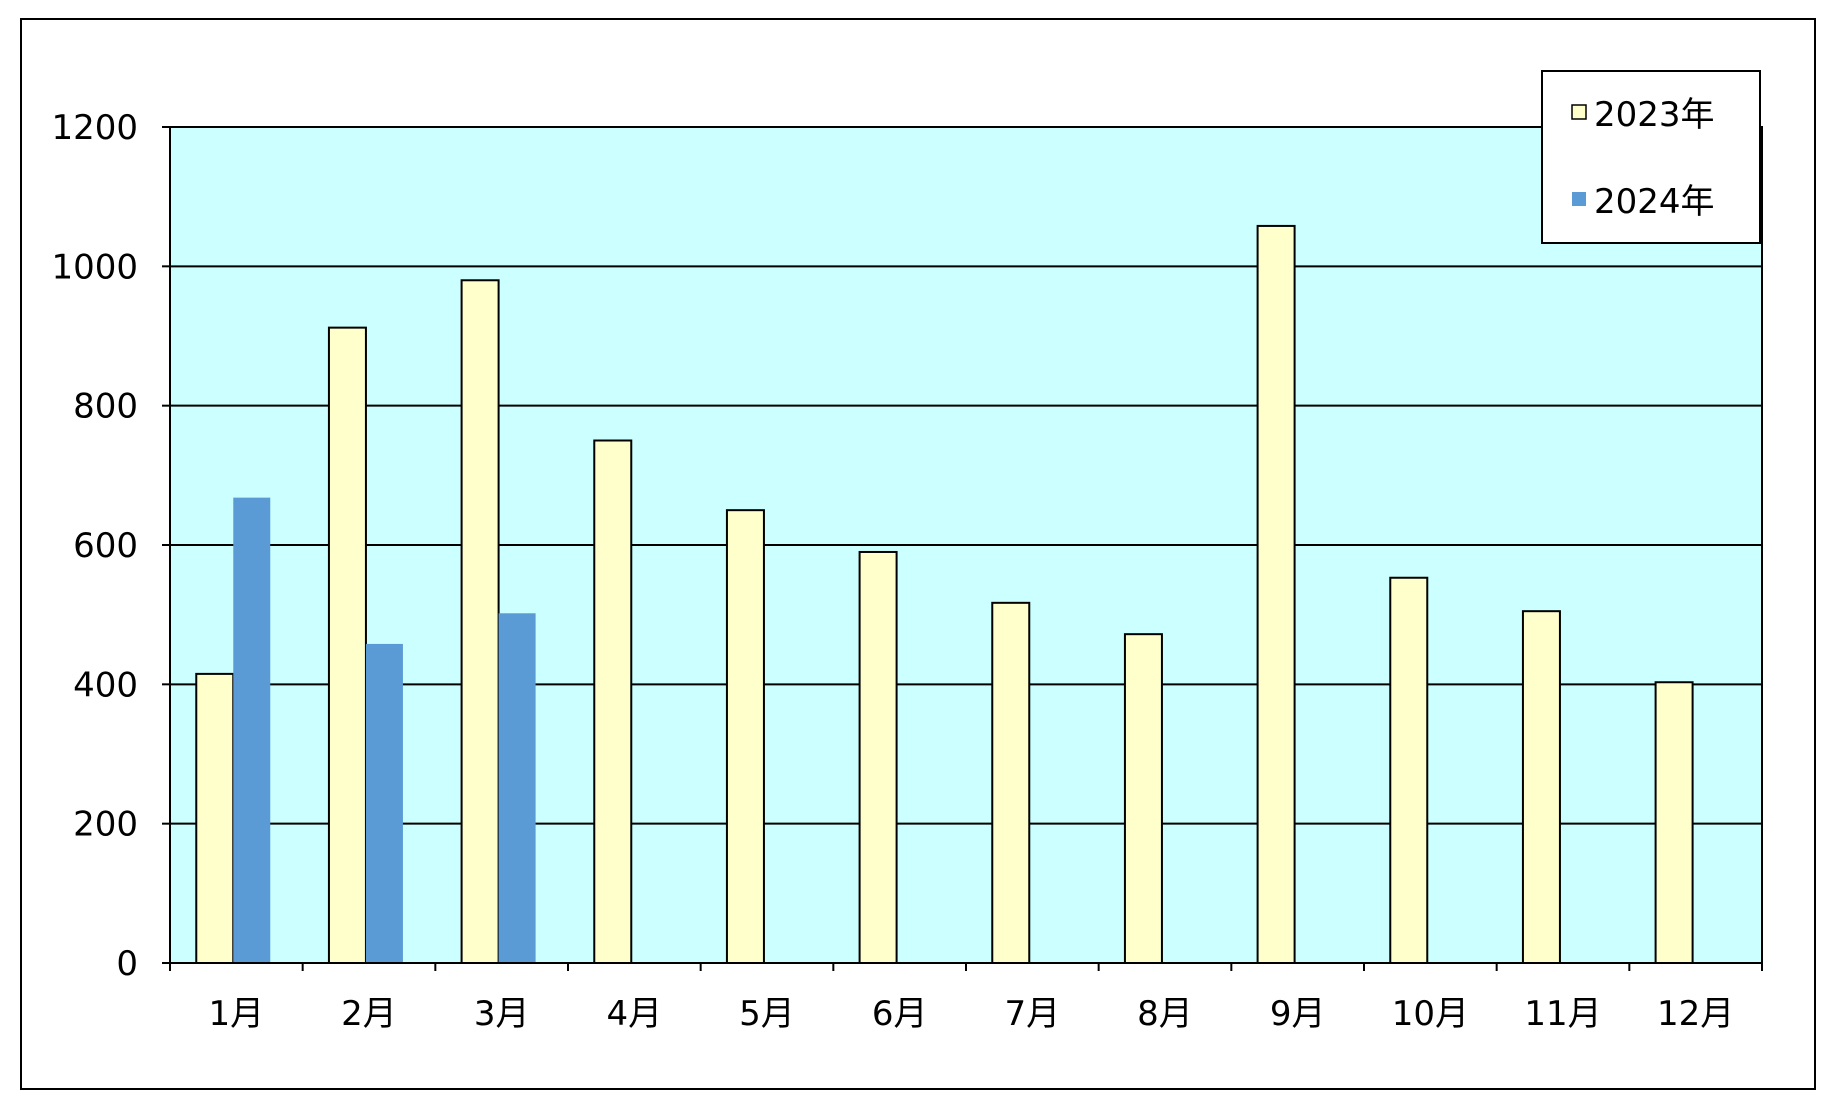  I want to click on x-tick-label: 4月, so click(635, 1014).